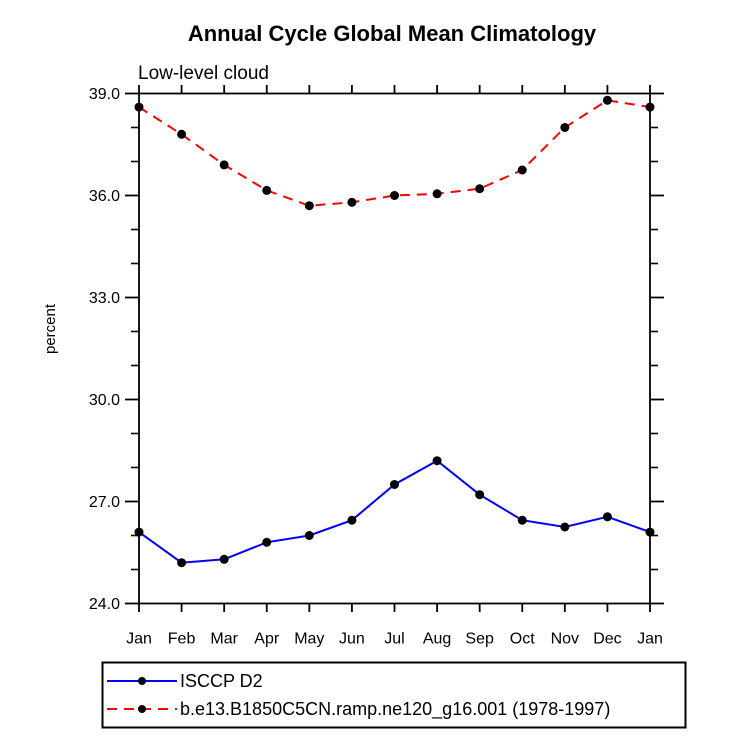 The height and width of the screenshot is (737, 733). I want to click on chart-title: Annual Cycle Global Mean Climatology, so click(392, 33).